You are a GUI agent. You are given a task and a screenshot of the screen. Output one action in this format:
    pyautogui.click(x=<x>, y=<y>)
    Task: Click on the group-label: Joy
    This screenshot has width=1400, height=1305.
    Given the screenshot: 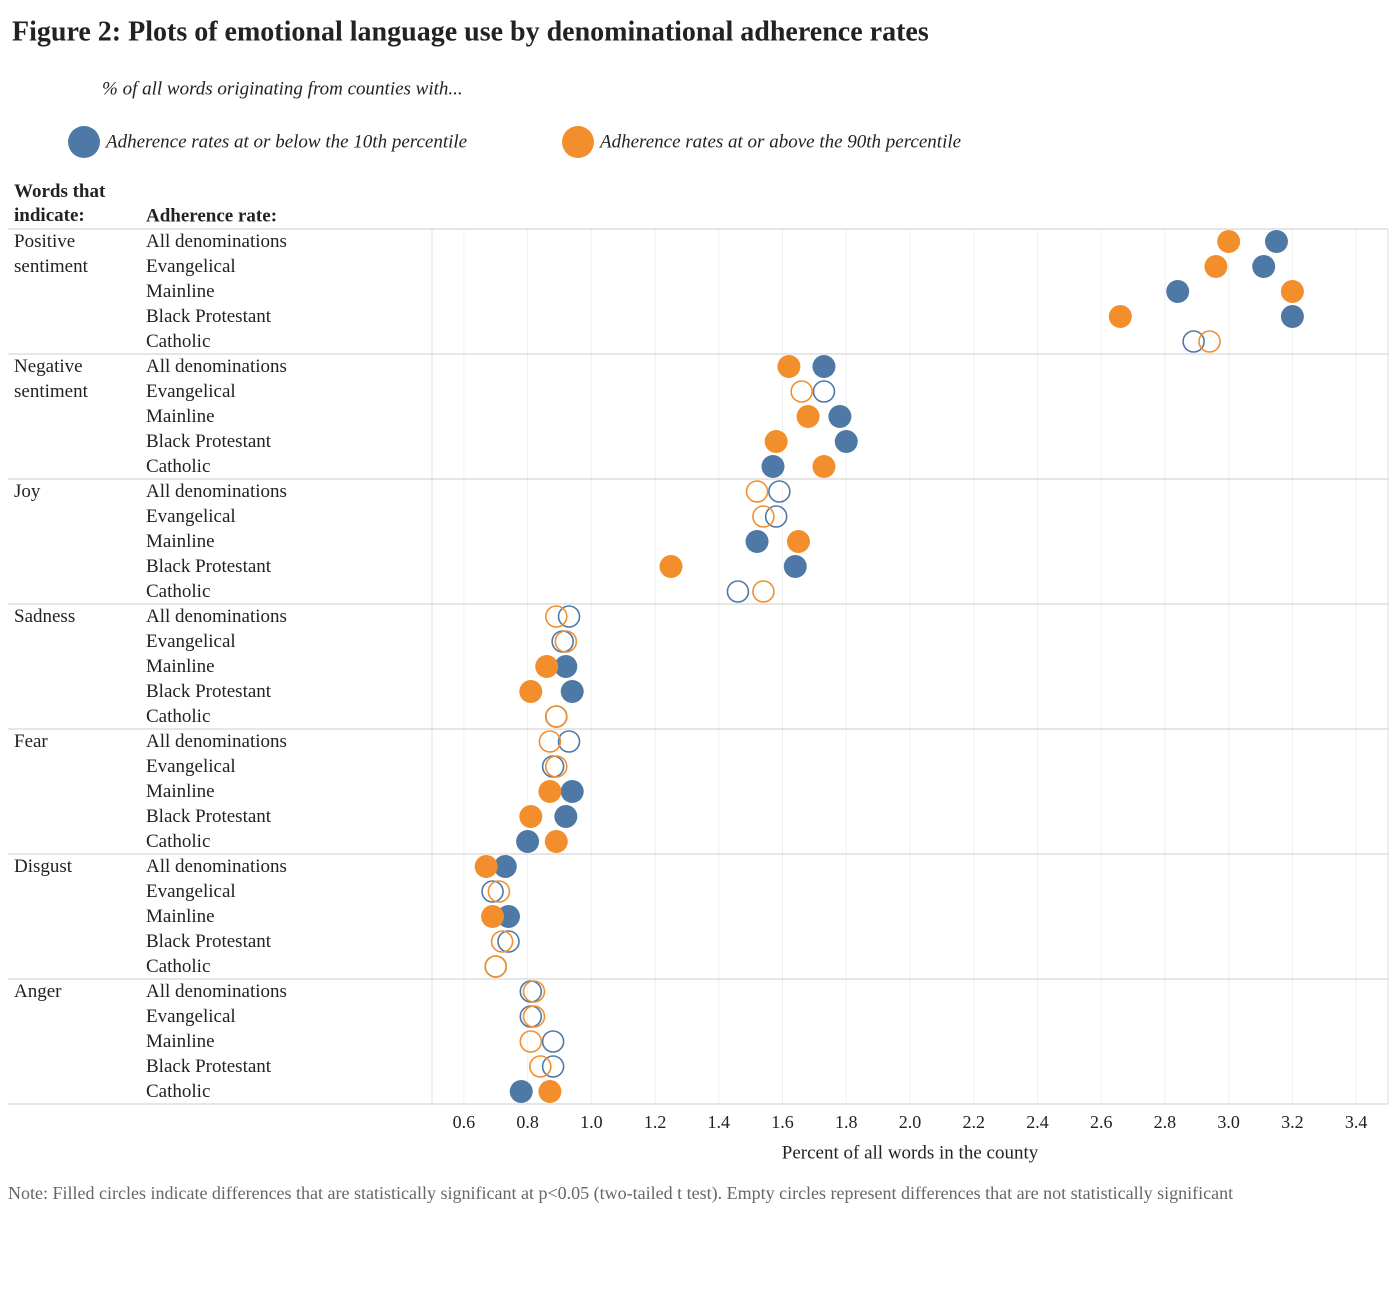 What is the action you would take?
    pyautogui.click(x=27, y=491)
    